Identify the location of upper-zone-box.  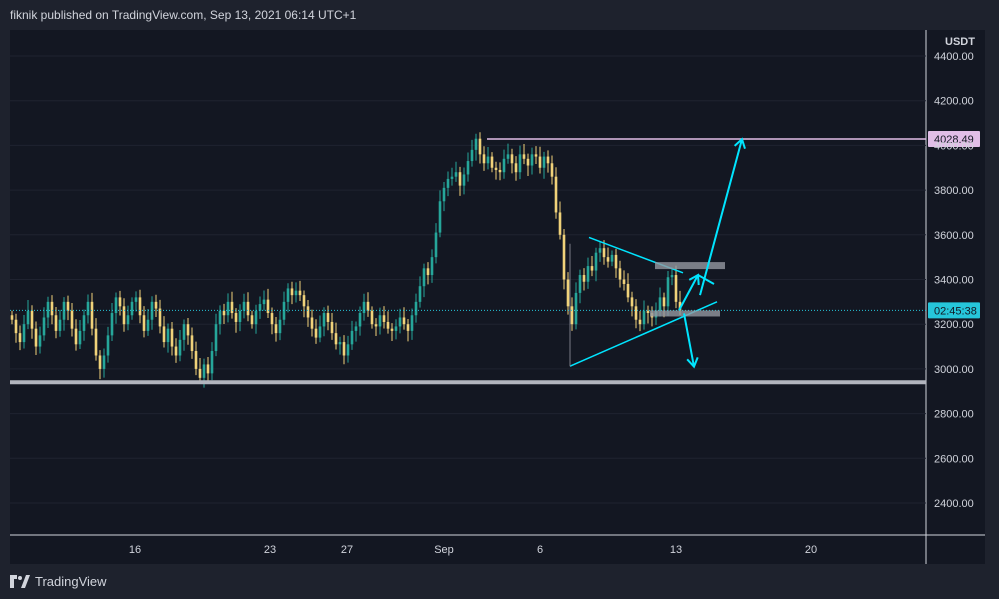
(690, 266).